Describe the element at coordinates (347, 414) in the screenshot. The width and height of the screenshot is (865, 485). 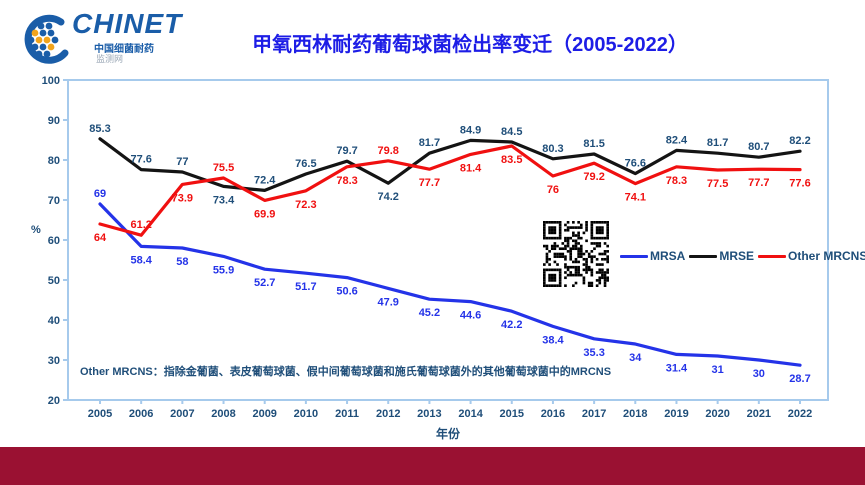
I see `svg-text: 2011` at that location.